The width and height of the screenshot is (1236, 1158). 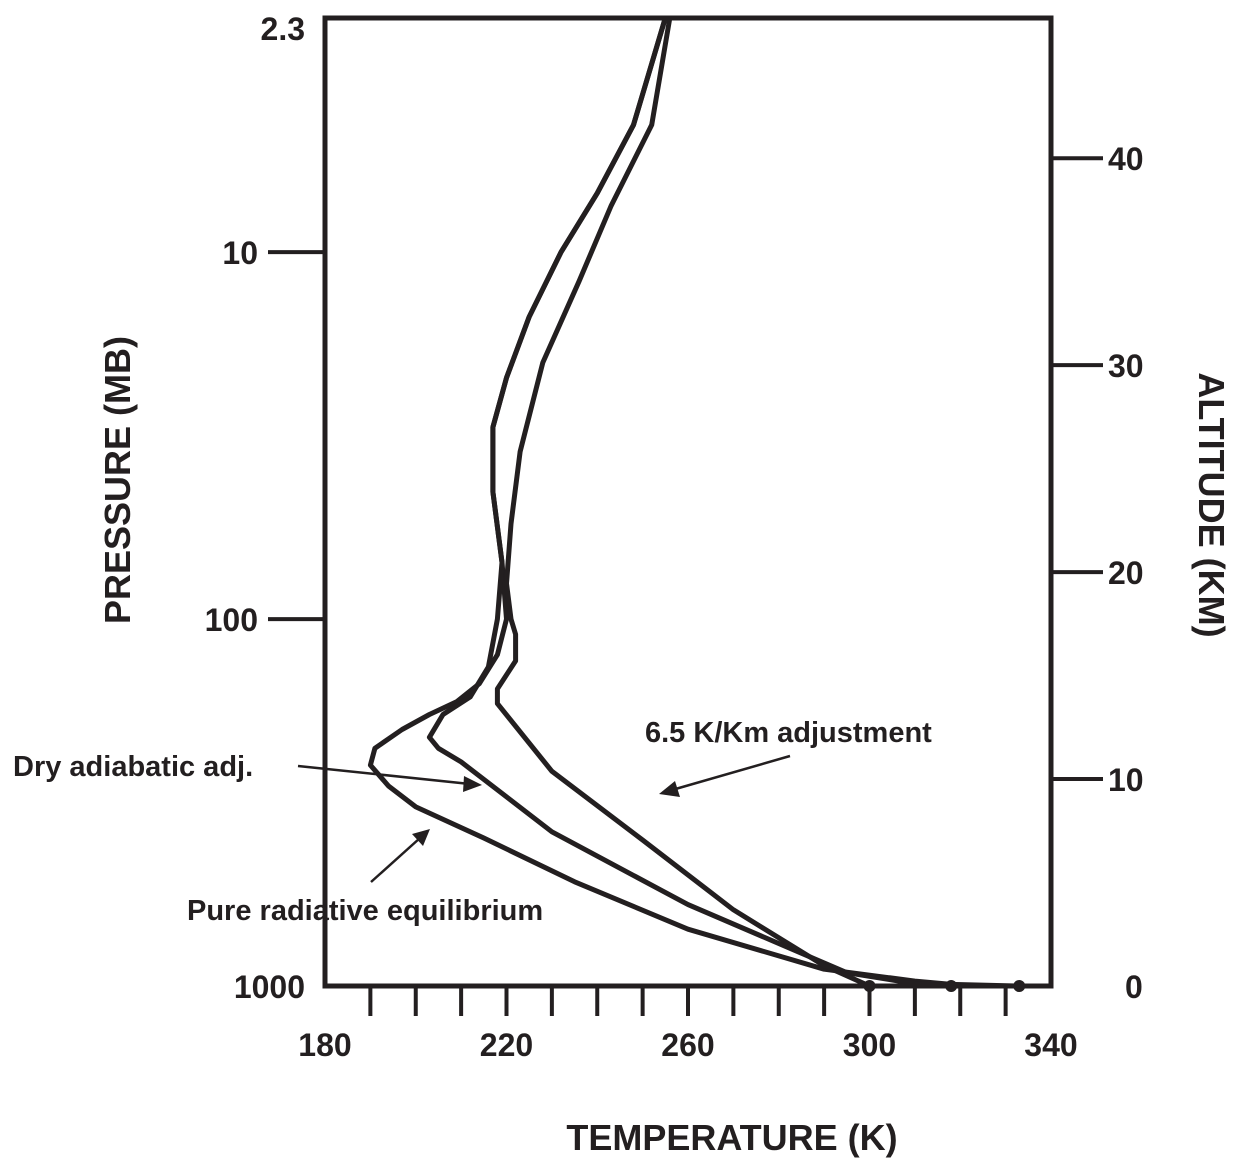 I want to click on y-altitude-tick-label: 0, so click(x=1134, y=987).